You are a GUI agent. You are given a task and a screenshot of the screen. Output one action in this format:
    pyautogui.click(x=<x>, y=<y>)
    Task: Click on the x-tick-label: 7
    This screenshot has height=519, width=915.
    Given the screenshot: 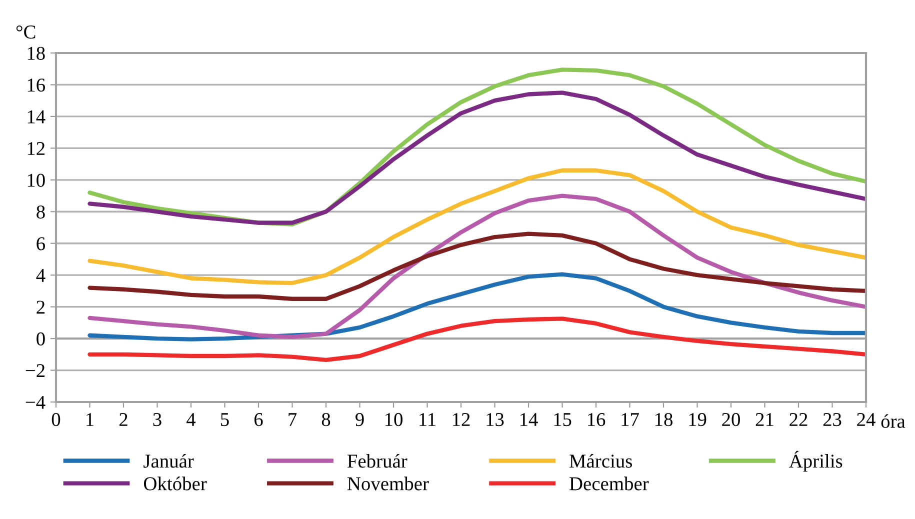 What is the action you would take?
    pyautogui.click(x=292, y=419)
    